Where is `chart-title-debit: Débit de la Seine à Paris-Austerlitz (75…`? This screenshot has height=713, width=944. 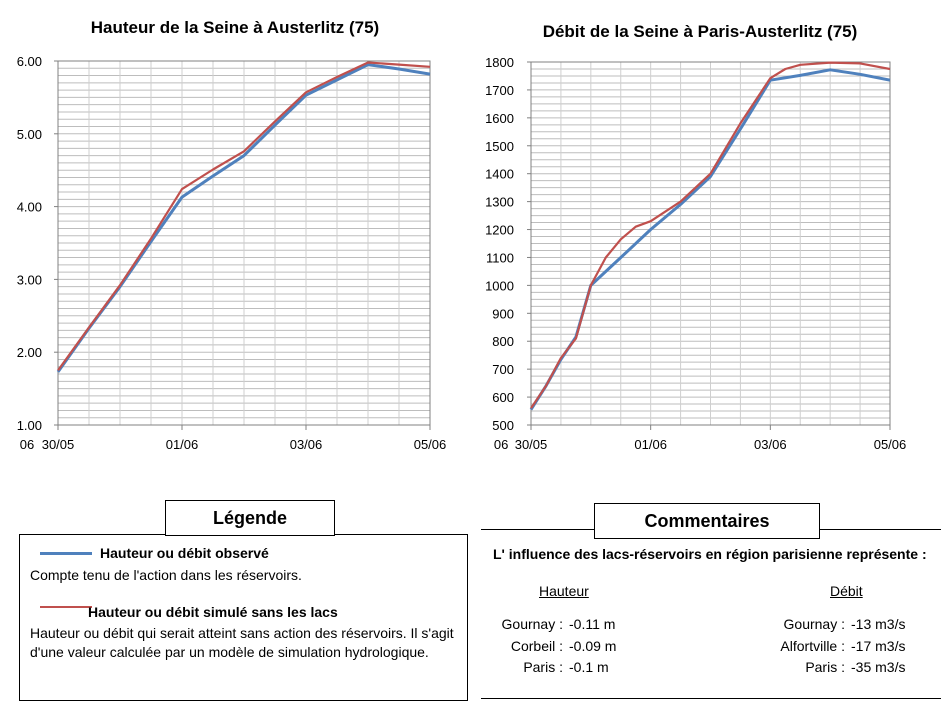 chart-title-debit: Débit de la Seine à Paris-Austerlitz (75… is located at coordinates (700, 31).